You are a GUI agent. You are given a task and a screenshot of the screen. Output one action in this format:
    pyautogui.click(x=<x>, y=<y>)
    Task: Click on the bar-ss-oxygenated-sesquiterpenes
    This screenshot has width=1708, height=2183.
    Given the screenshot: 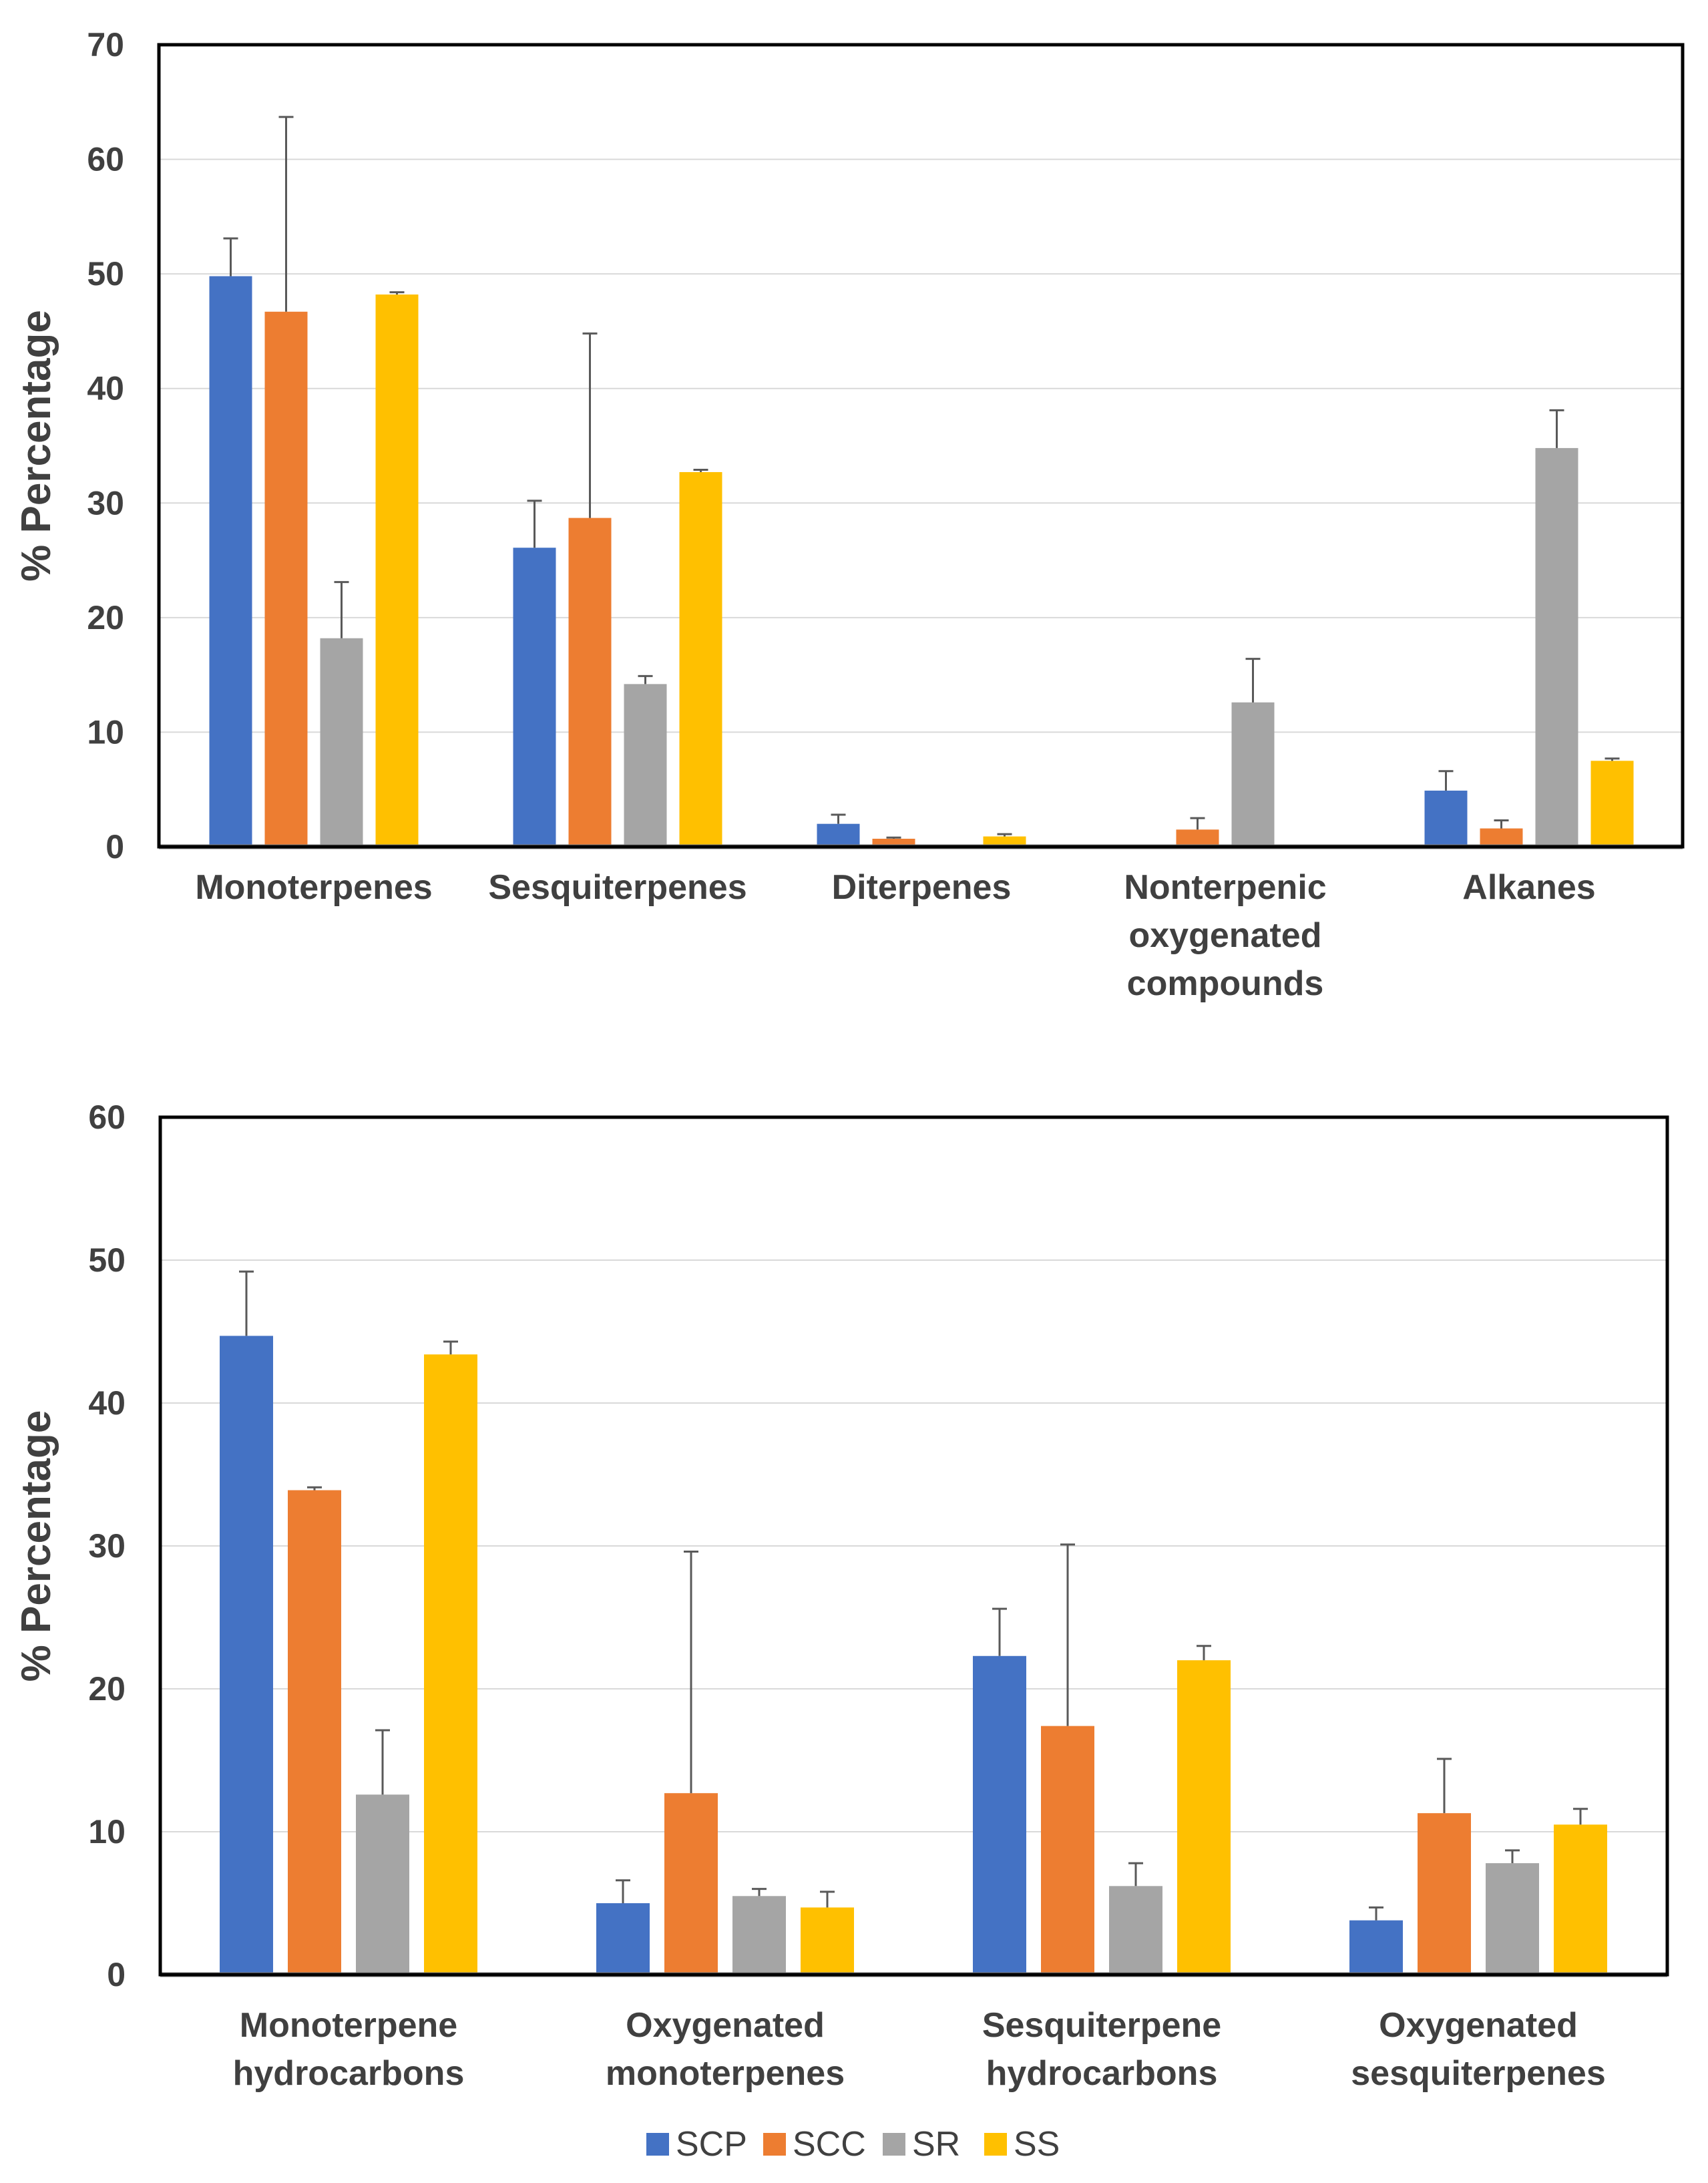 What is the action you would take?
    pyautogui.click(x=1581, y=1899)
    